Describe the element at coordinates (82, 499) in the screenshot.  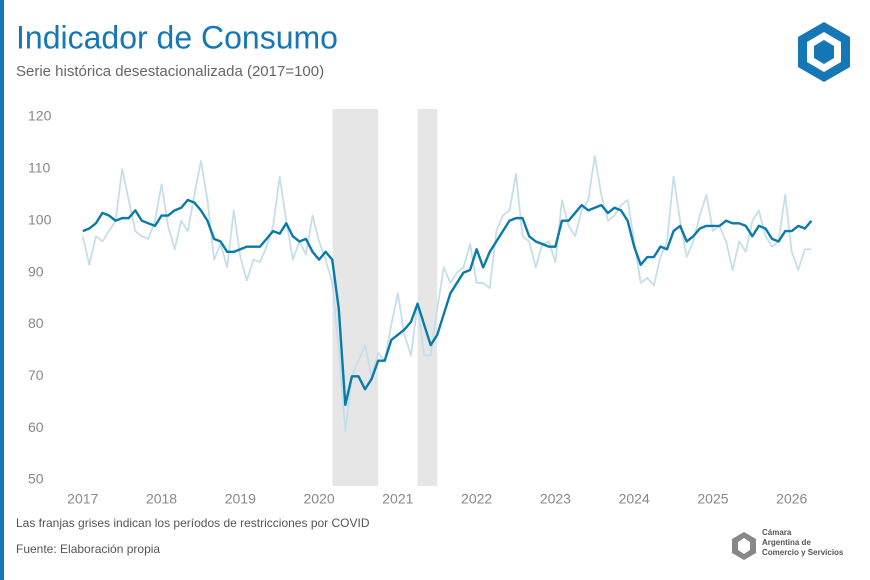
I see `x-tick-label: 2017` at that location.